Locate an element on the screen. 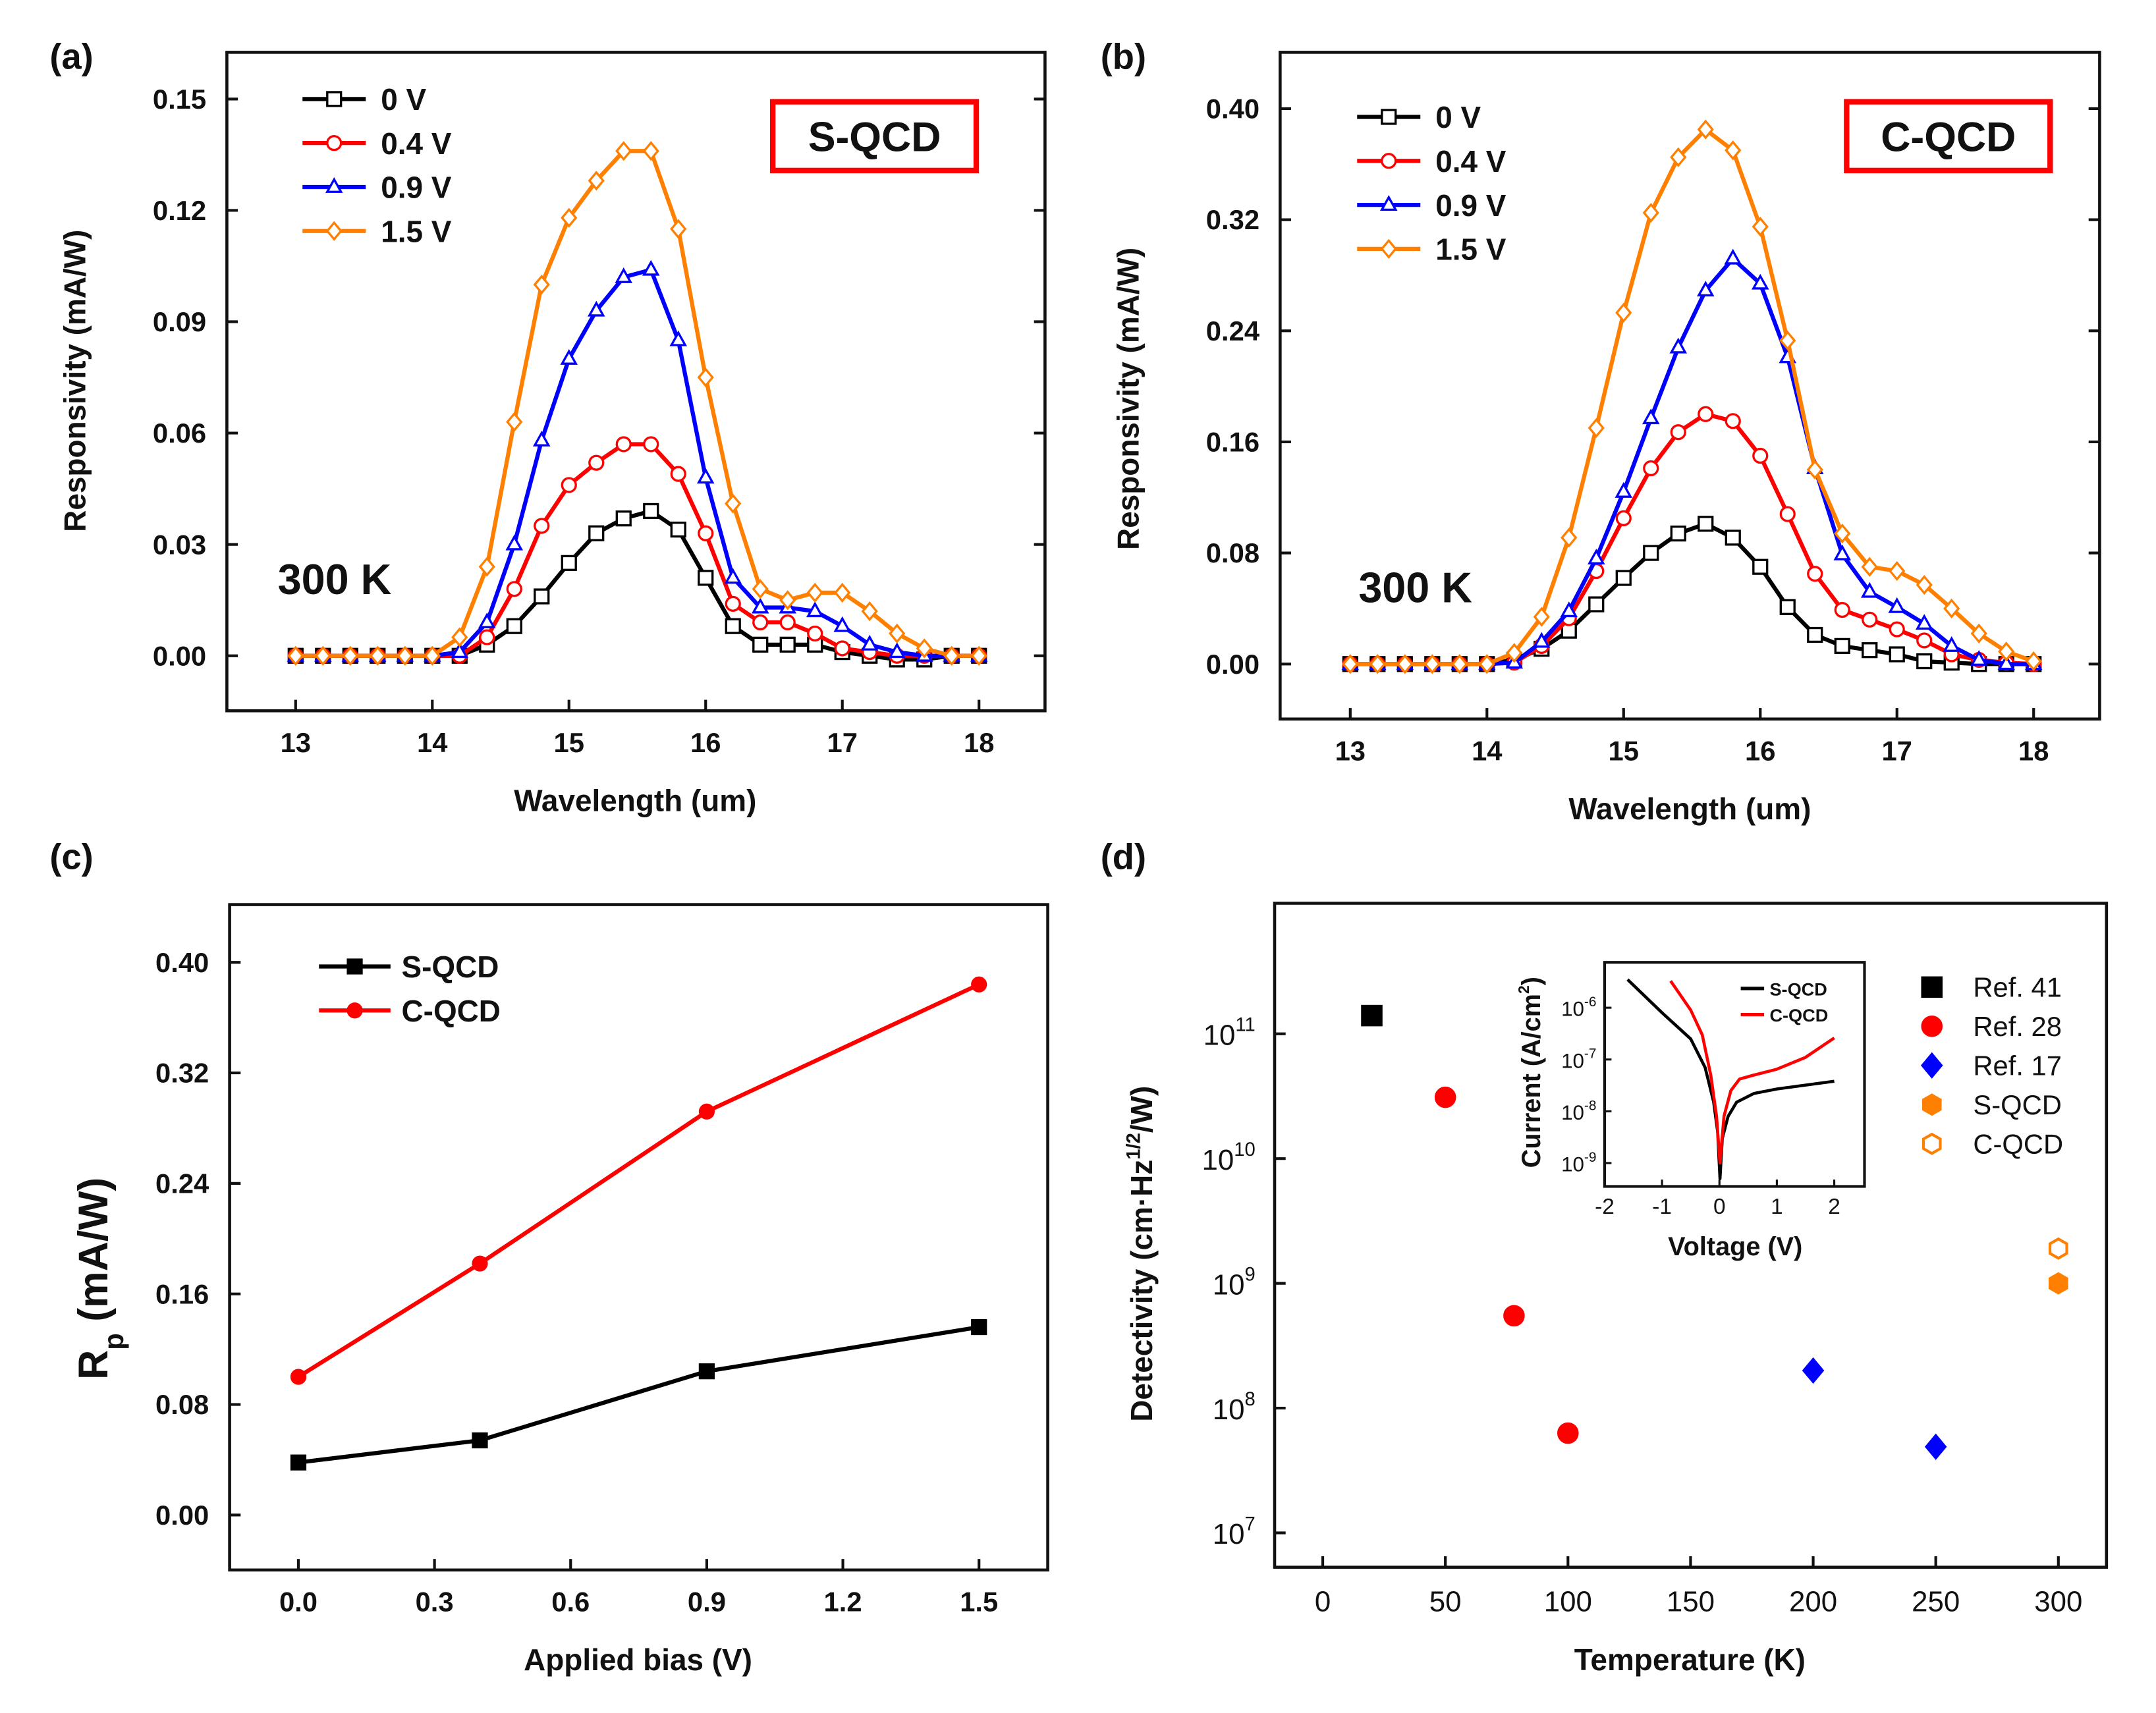 The image size is (2156, 1713). y-axis-label: Rp (mA/W) is located at coordinates (99, 1279).